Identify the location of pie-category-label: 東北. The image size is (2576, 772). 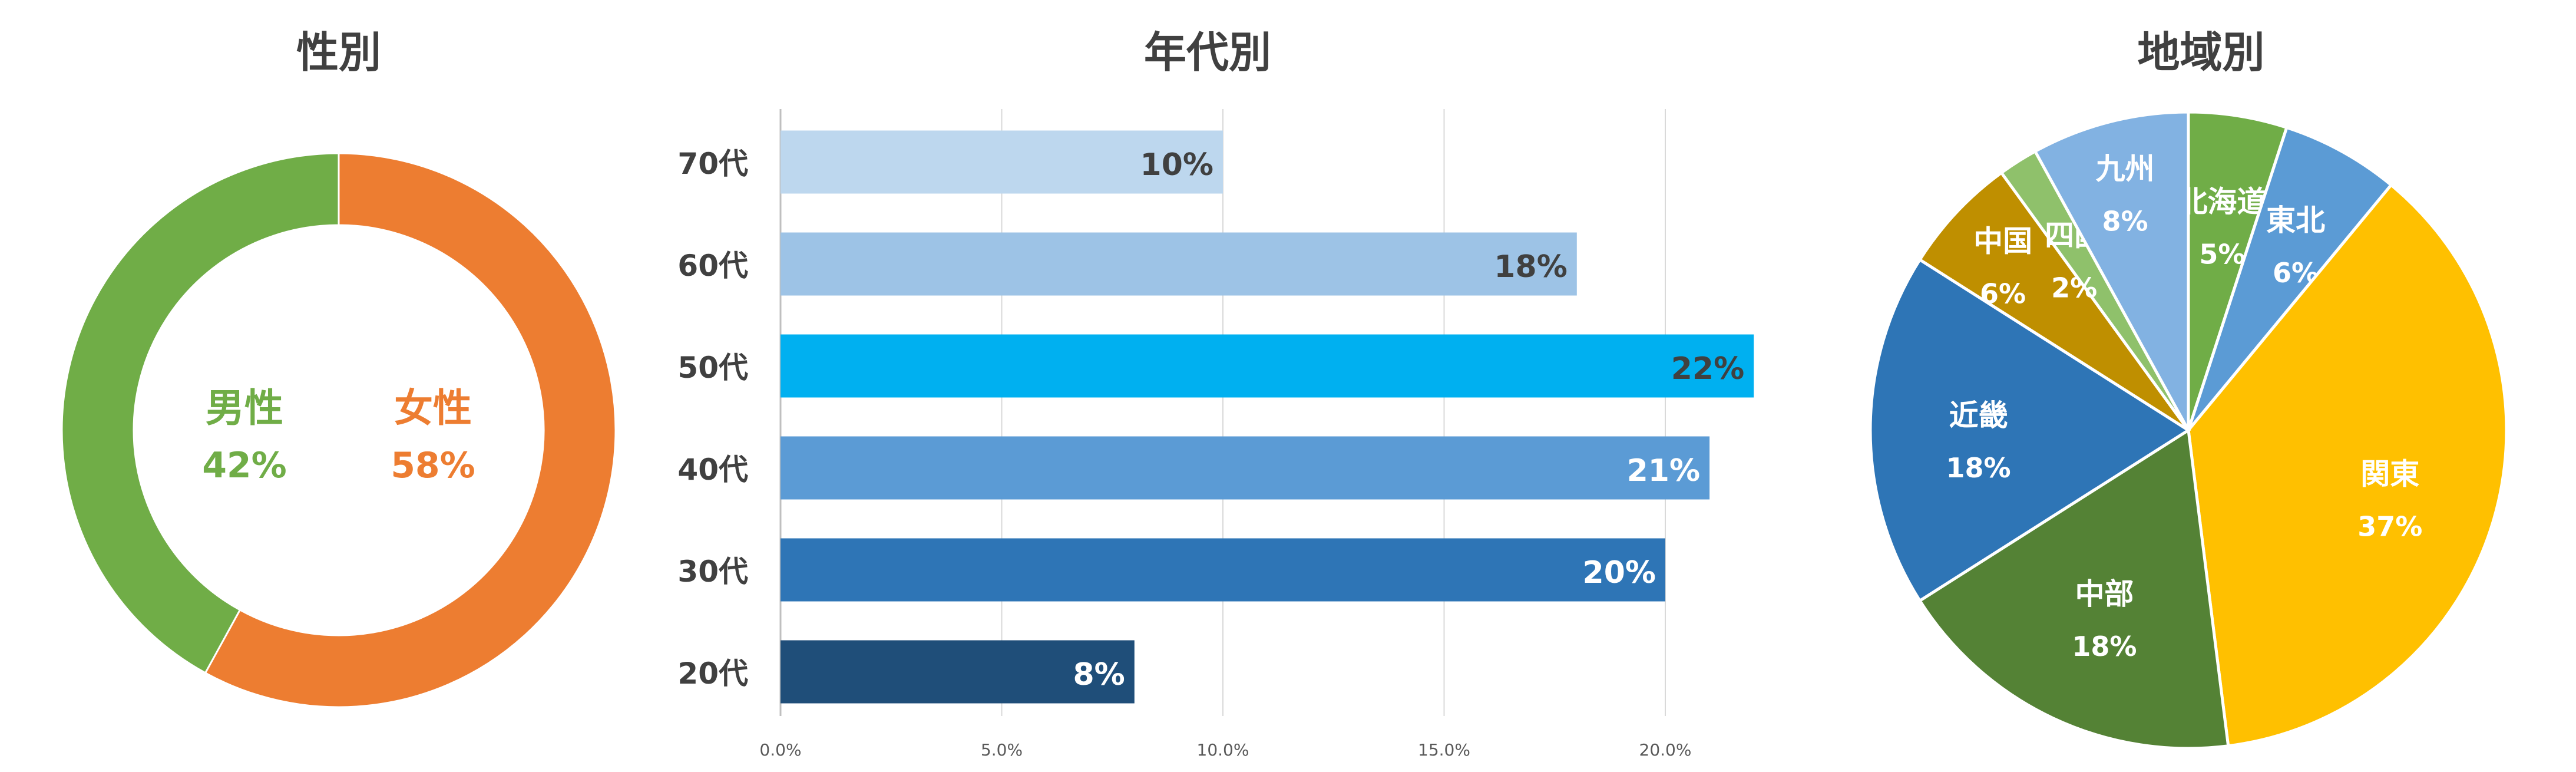
(2295, 220).